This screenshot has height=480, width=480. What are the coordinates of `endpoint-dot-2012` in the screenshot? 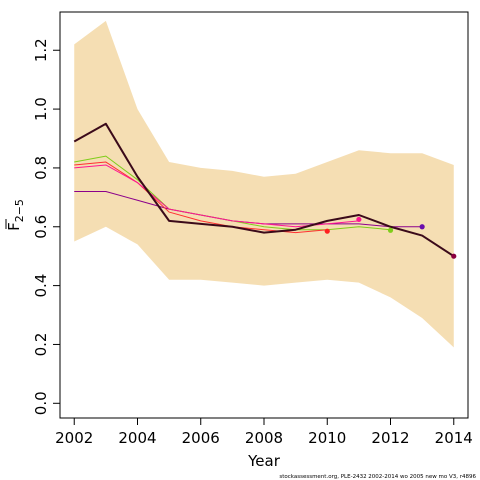 It's located at (390, 230).